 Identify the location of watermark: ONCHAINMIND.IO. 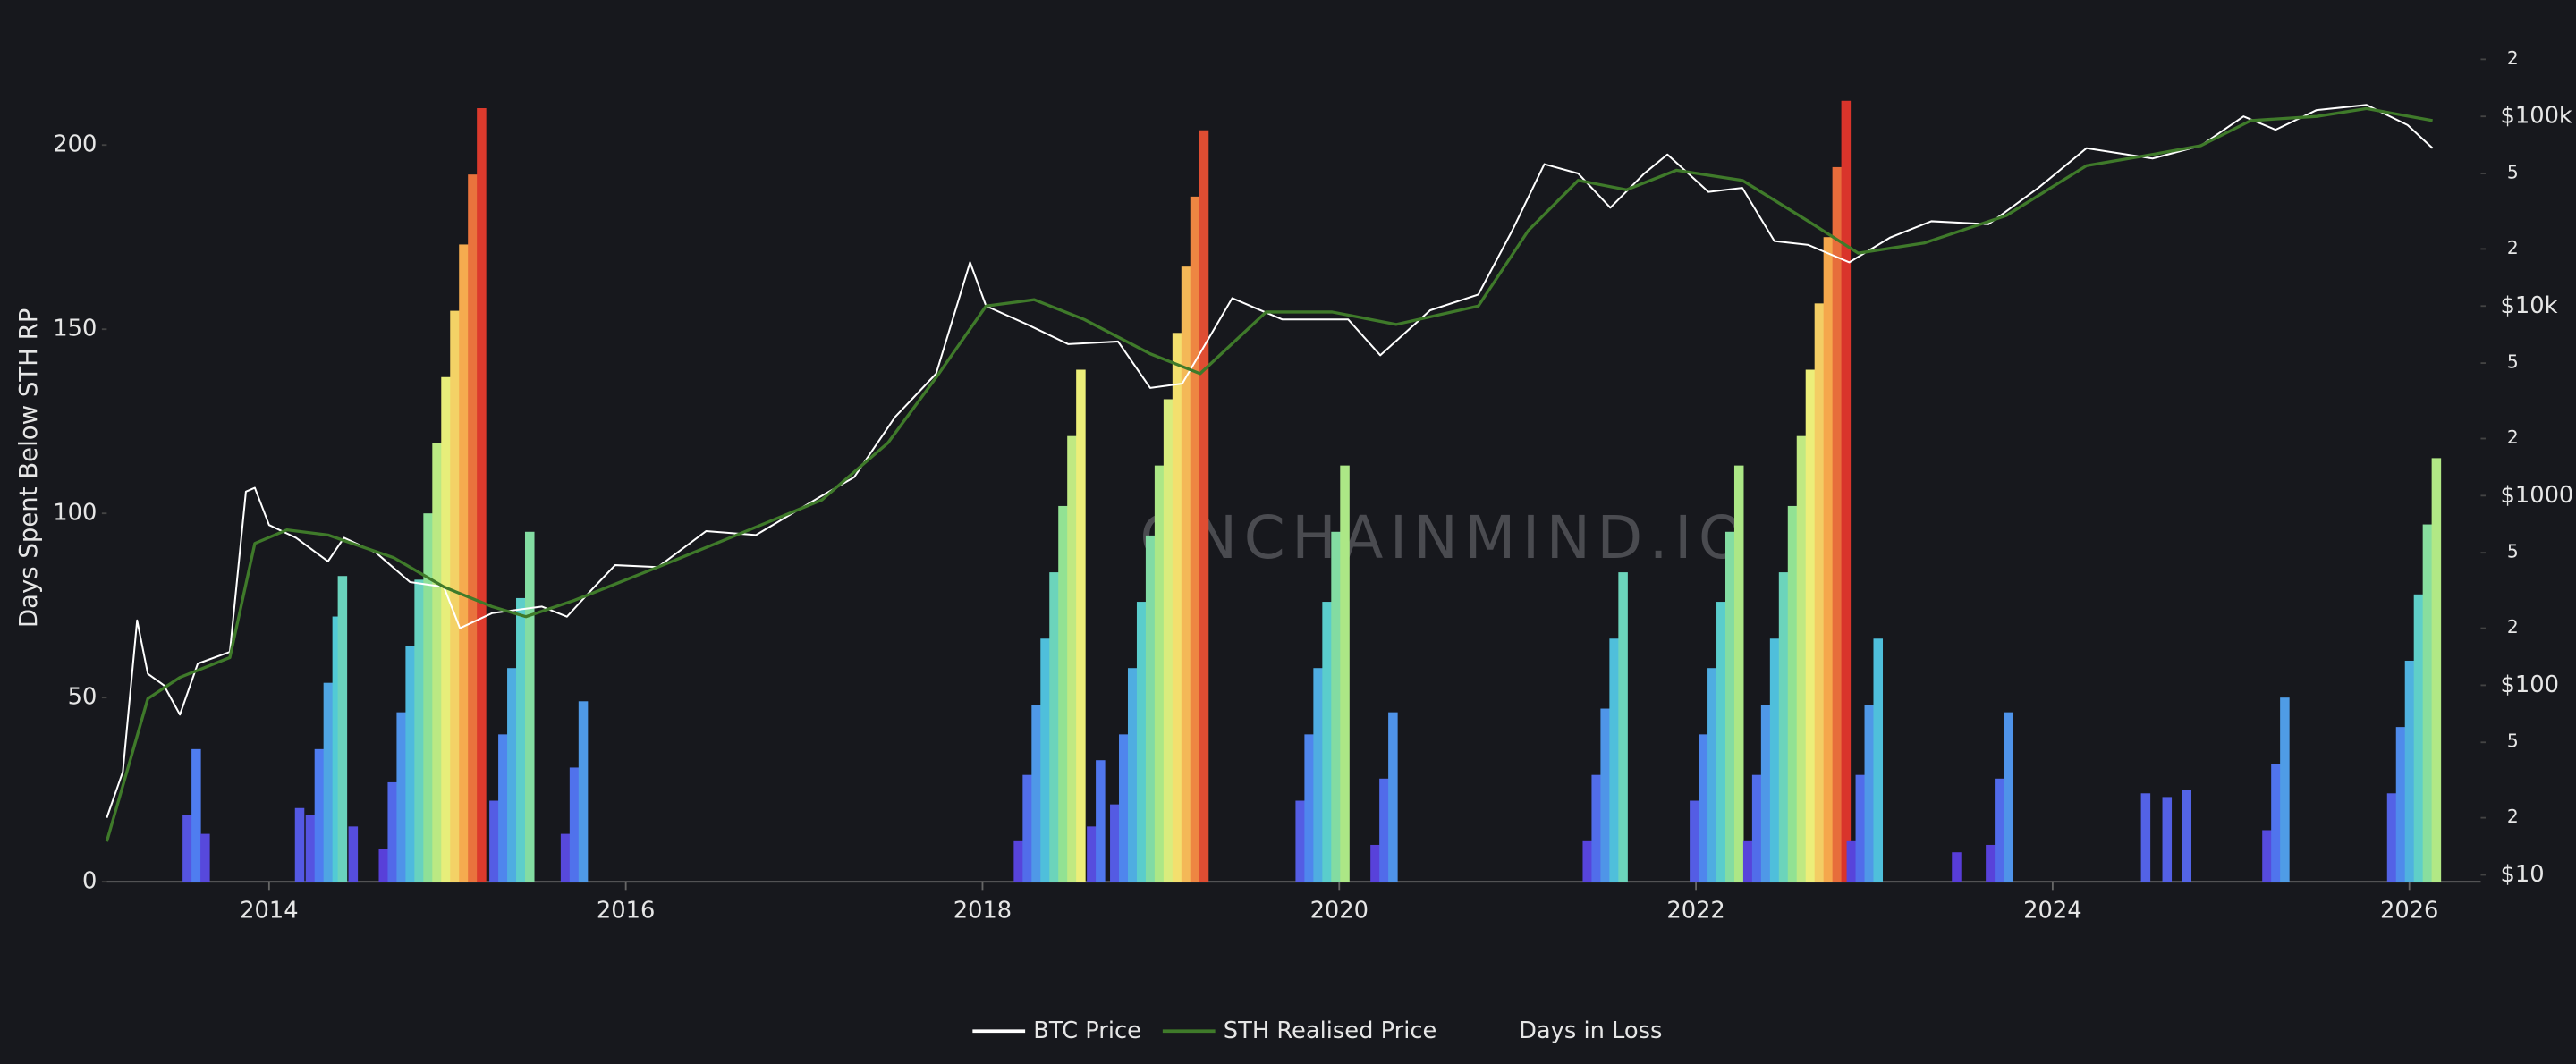
(1445, 538).